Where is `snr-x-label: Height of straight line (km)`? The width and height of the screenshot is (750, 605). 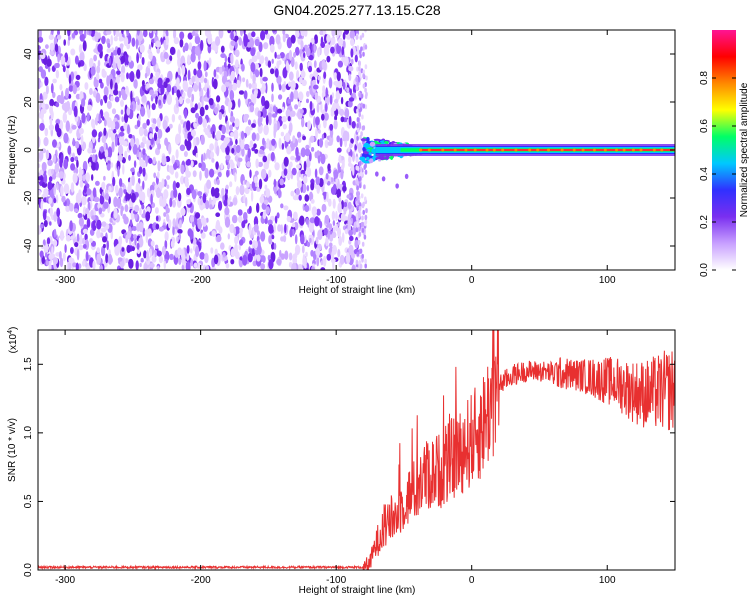
snr-x-label: Height of straight line (km) is located at coordinates (357, 590).